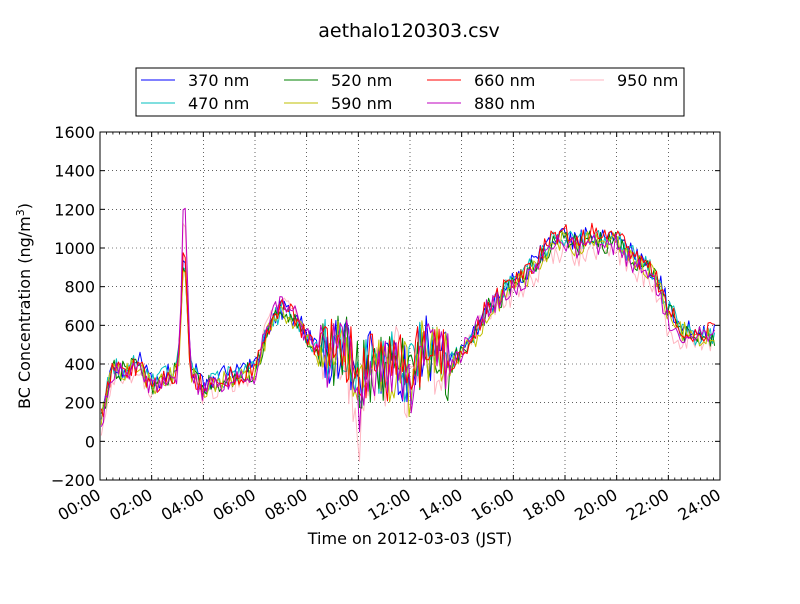 The height and width of the screenshot is (604, 800). What do you see at coordinates (409, 538) in the screenshot?
I see `x-axis-label: Time on 2012-03-03 (JST)` at bounding box center [409, 538].